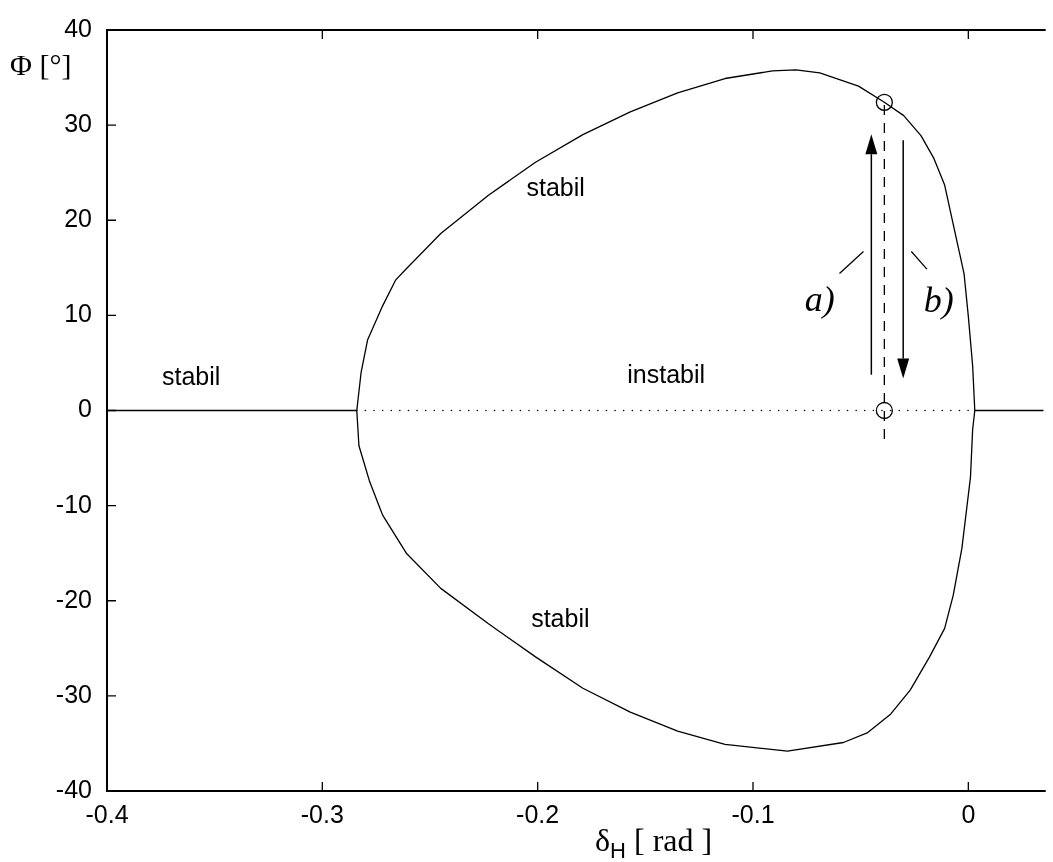 Image resolution: width=1053 pixels, height=862 pixels. What do you see at coordinates (322, 813) in the screenshot?
I see `x-tick-label: -0.3` at bounding box center [322, 813].